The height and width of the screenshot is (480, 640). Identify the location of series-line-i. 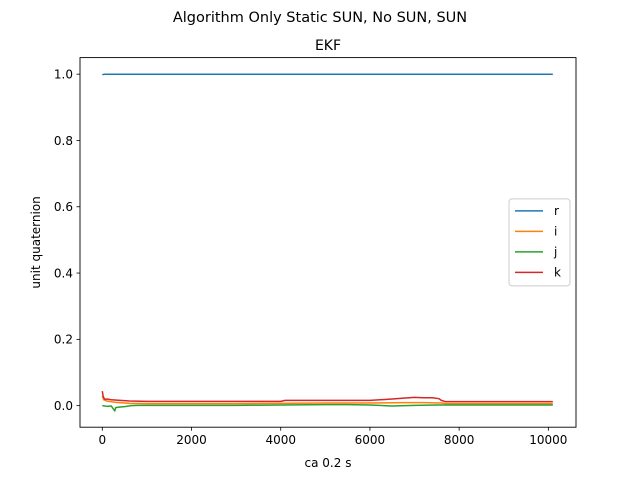
(327, 400).